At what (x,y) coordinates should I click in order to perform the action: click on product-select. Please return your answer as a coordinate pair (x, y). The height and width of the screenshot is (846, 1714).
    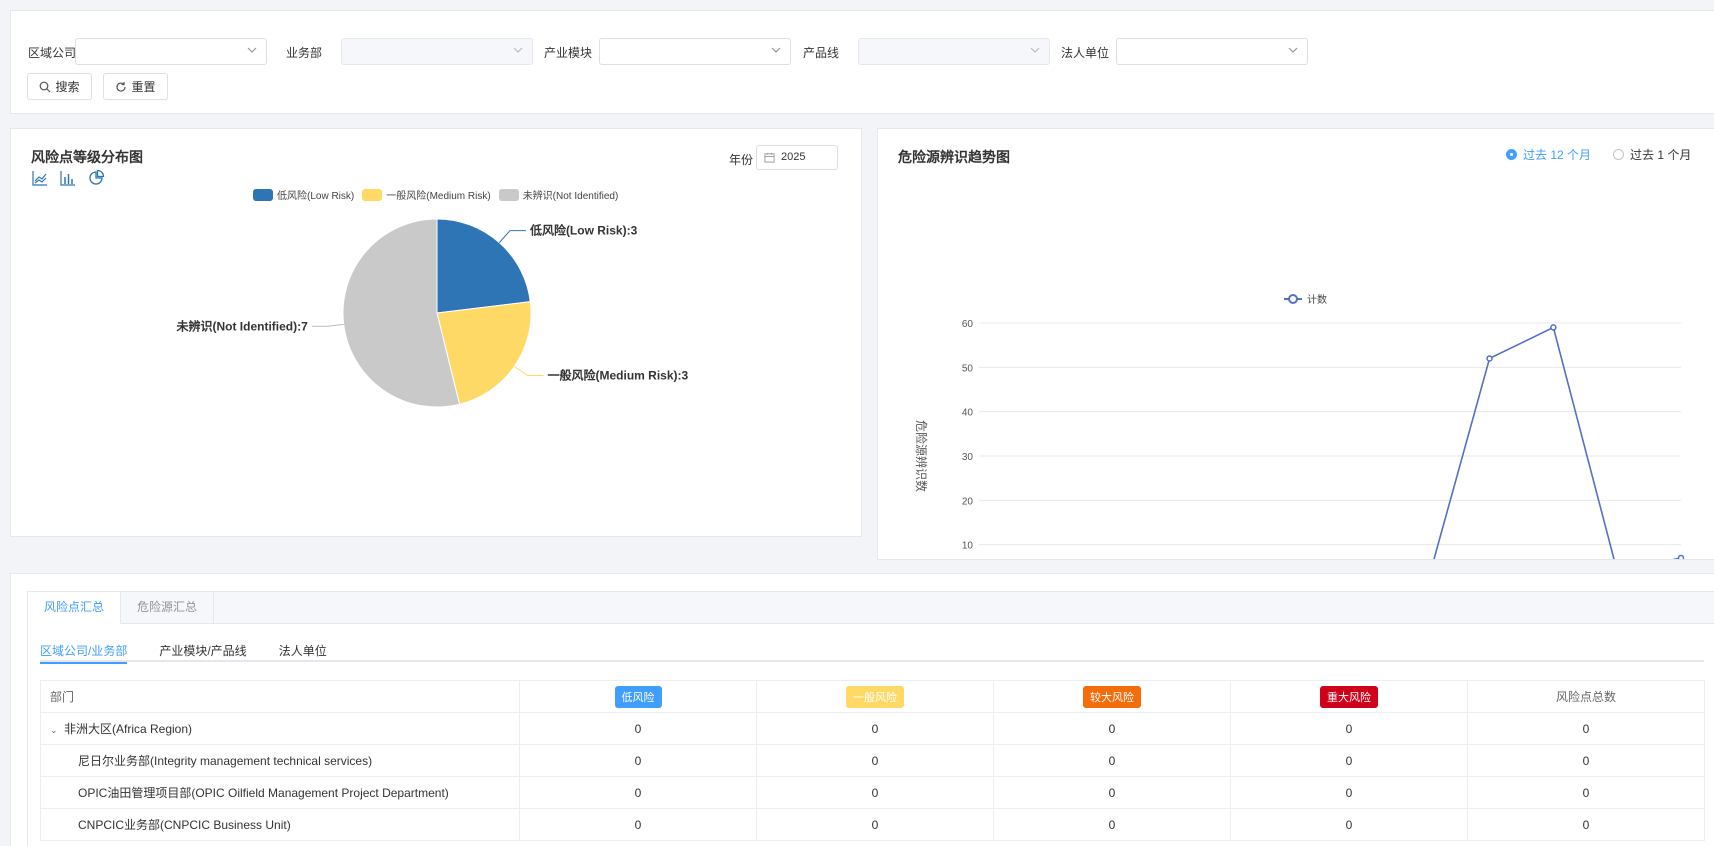
    Looking at the image, I should click on (954, 51).